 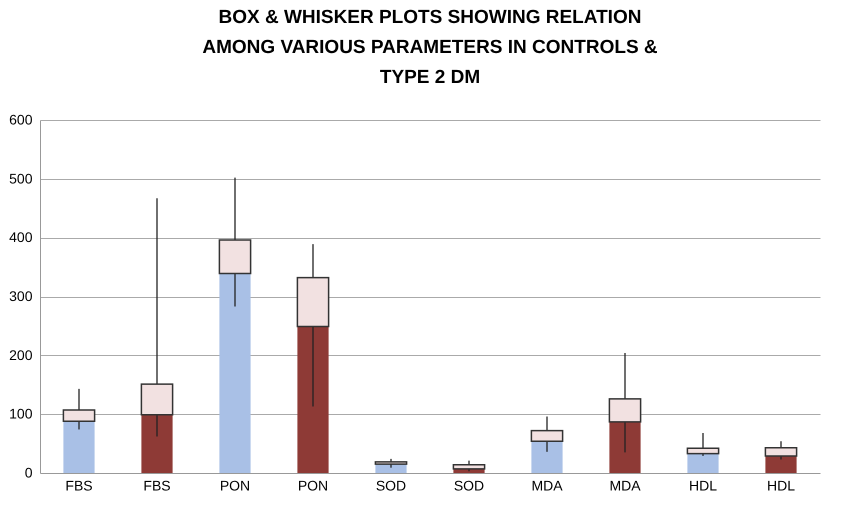 I want to click on text: AMONG VARIOUS PARAMETERS IN CONTROLS &, so click(x=430, y=47).